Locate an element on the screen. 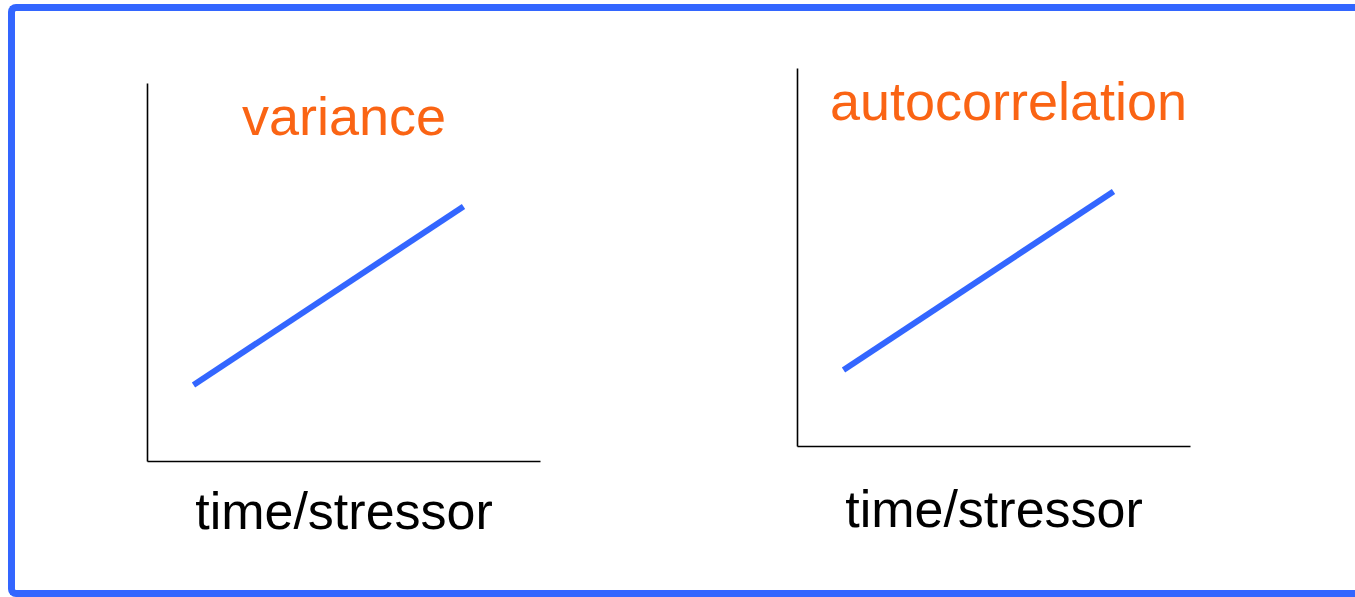 The width and height of the screenshot is (1355, 597). chart-title: autocorrelation is located at coordinates (1008, 100).